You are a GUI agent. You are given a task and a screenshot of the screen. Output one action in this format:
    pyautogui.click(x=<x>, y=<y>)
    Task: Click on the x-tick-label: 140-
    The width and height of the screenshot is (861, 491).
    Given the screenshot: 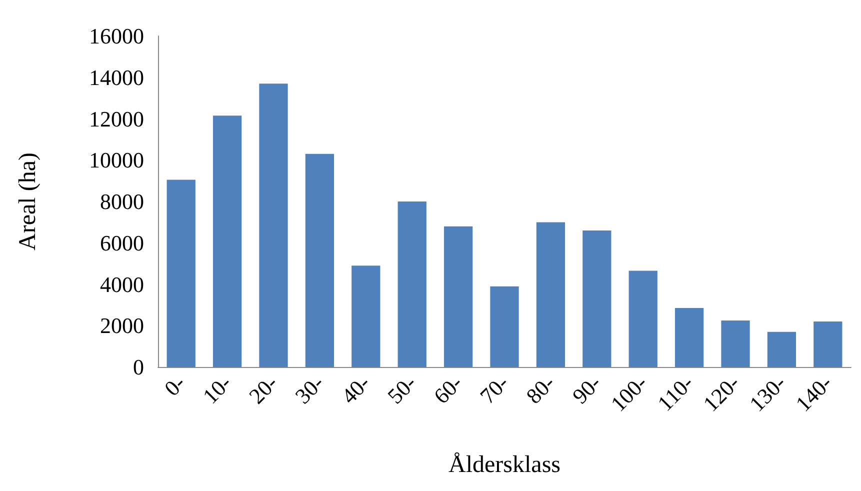 What is the action you would take?
    pyautogui.click(x=813, y=393)
    